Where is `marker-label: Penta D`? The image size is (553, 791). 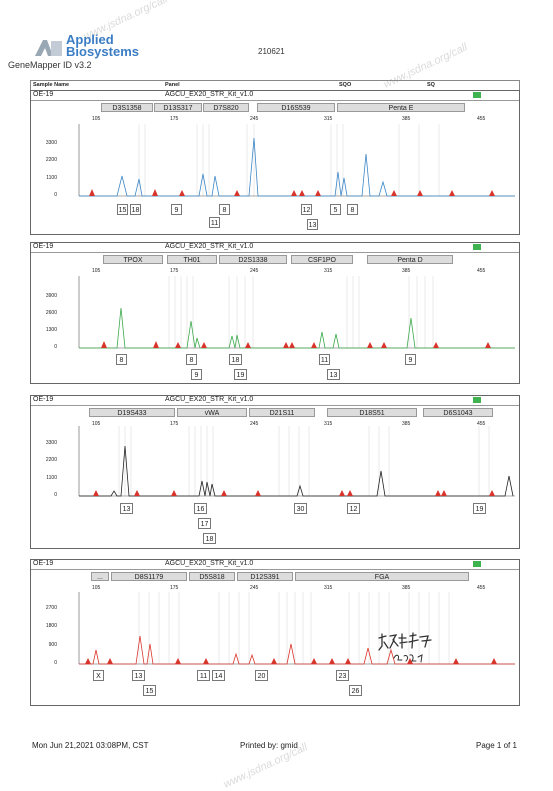
marker-label: Penta D is located at coordinates (410, 259).